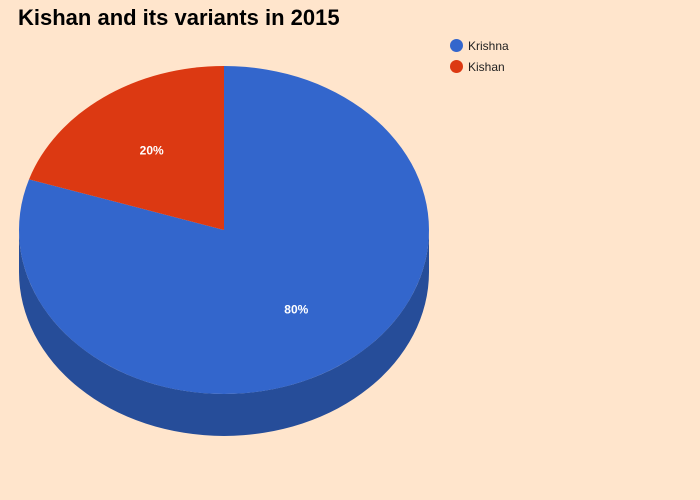  I want to click on legend: Krishna Kishan, so click(479, 56).